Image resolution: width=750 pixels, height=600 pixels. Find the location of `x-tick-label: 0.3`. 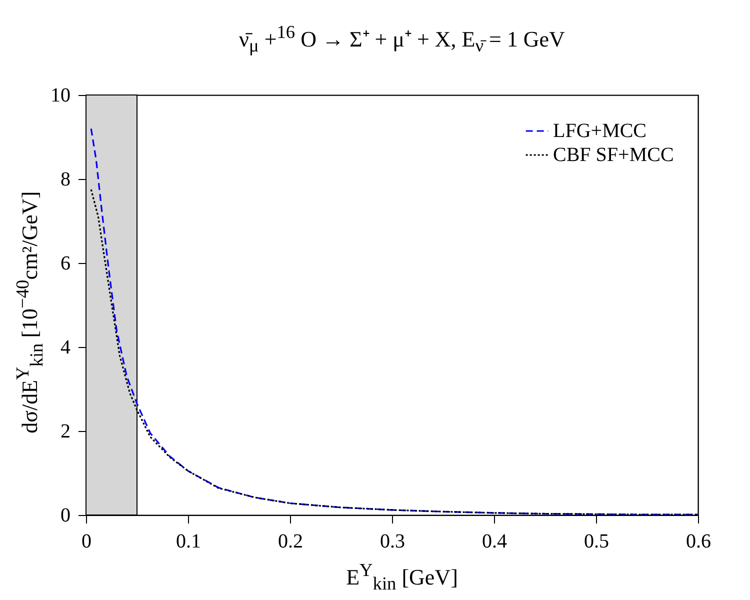

x-tick-label: 0.3 is located at coordinates (392, 541).